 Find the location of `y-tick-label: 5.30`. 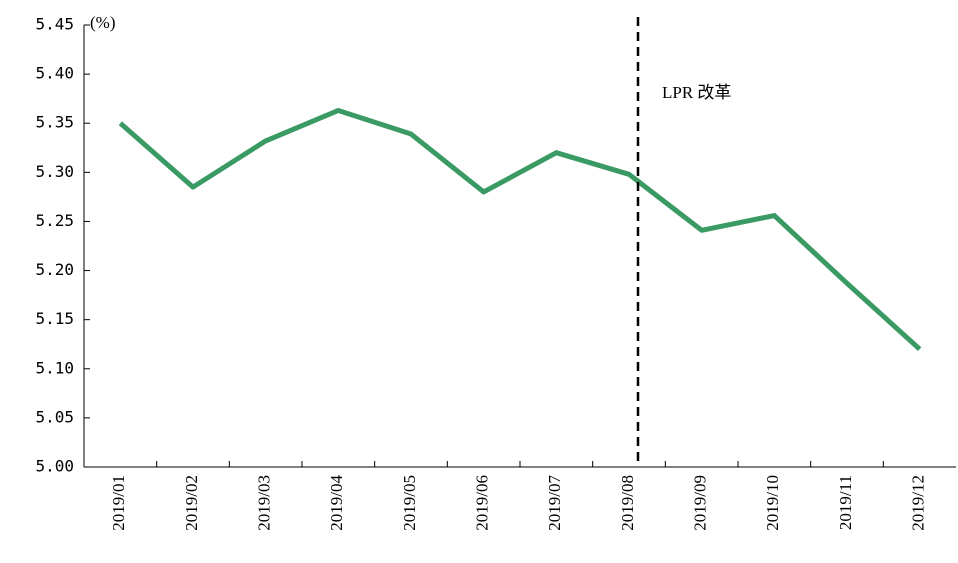

y-tick-label: 5.30 is located at coordinates (54, 171).